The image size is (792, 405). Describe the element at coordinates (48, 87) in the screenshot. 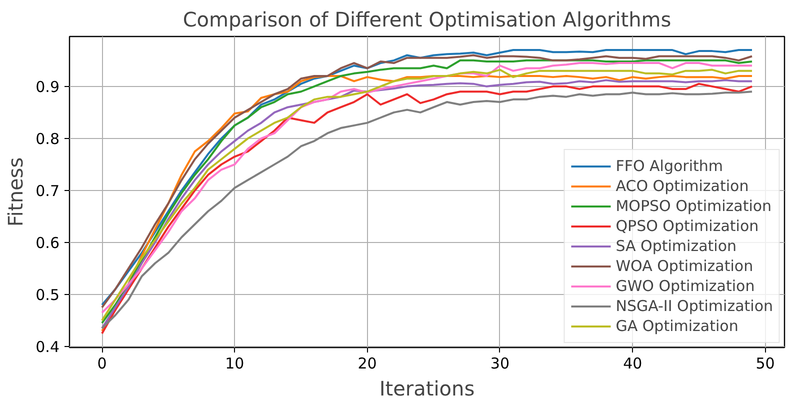

I see `y-tick-label: 0.9` at that location.